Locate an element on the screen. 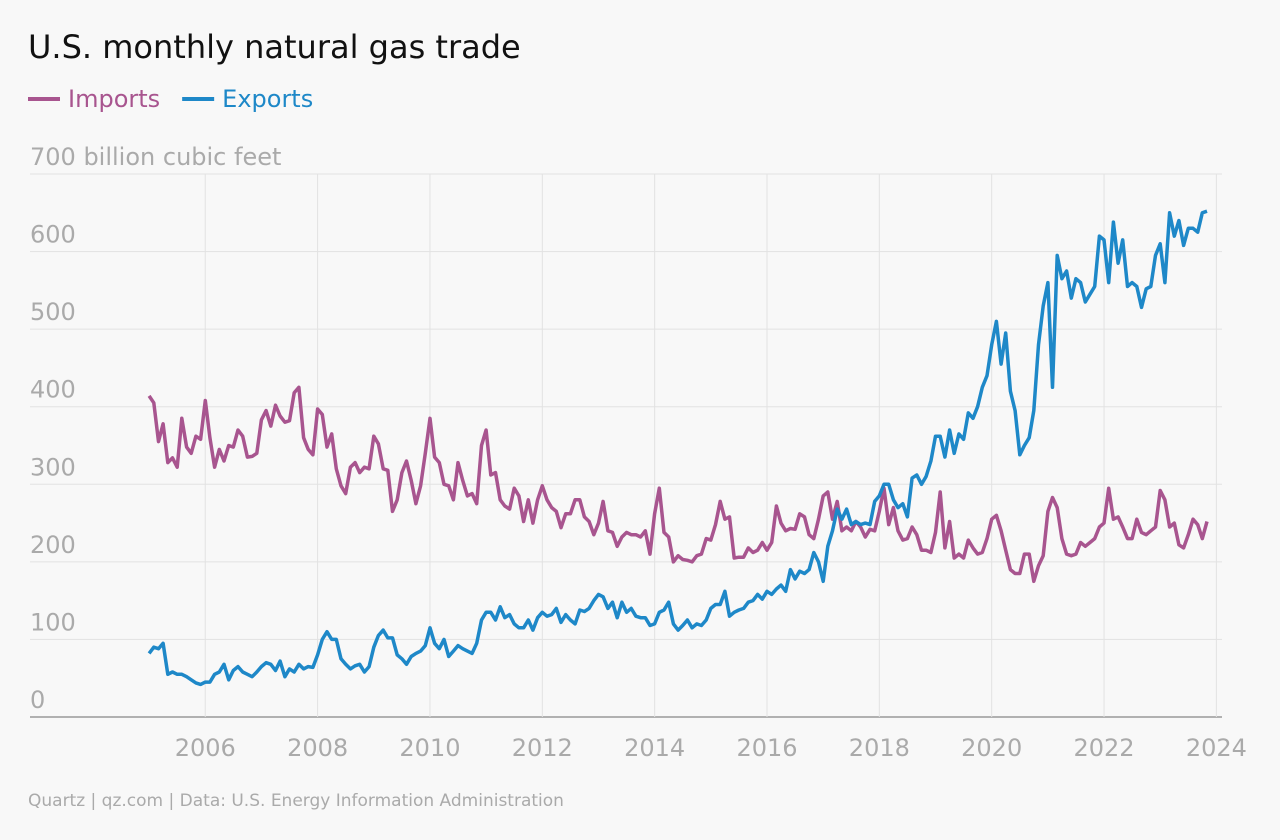  y-tick-label: 0 is located at coordinates (37, 700).